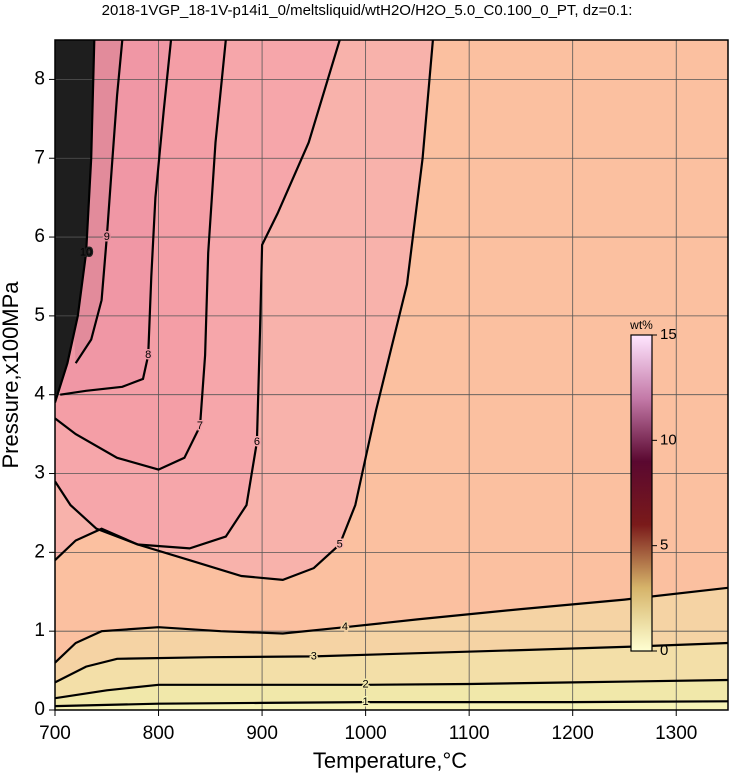  I want to click on x-axis-label: Temperature,°C, so click(390, 760).